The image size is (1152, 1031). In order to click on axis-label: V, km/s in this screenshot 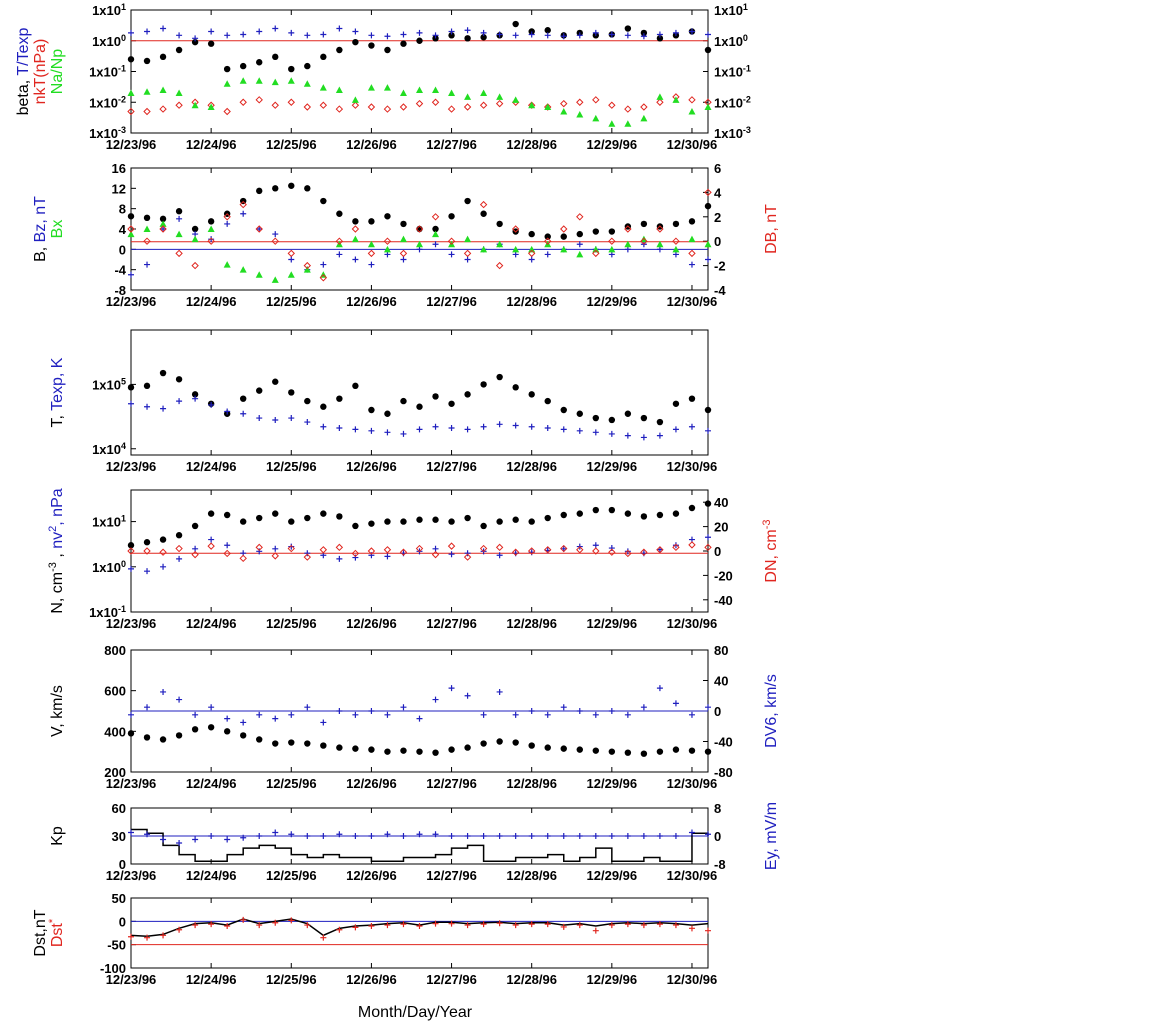, I will do `click(57, 711)`.